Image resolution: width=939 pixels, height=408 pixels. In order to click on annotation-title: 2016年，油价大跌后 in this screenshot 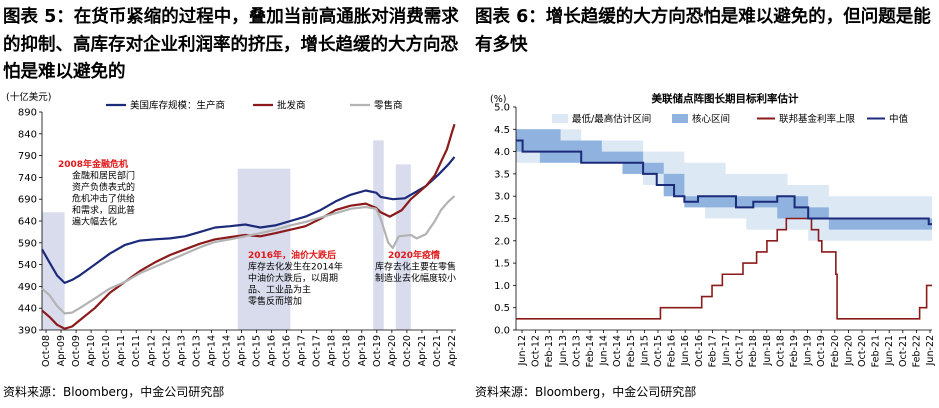, I will do `click(292, 255)`.